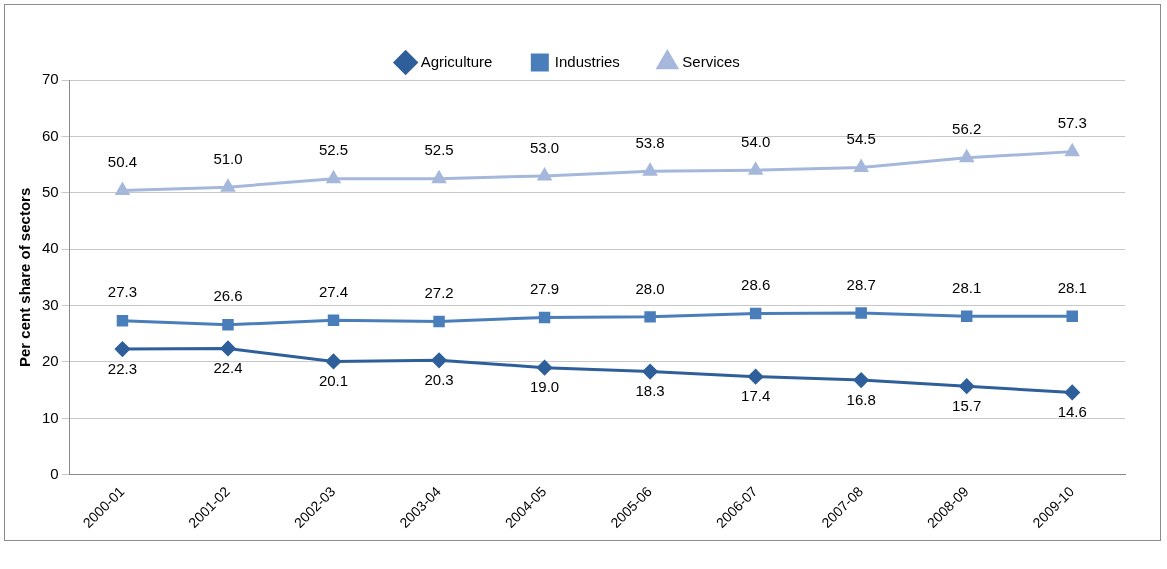  I want to click on data-label: 28.6, so click(756, 285).